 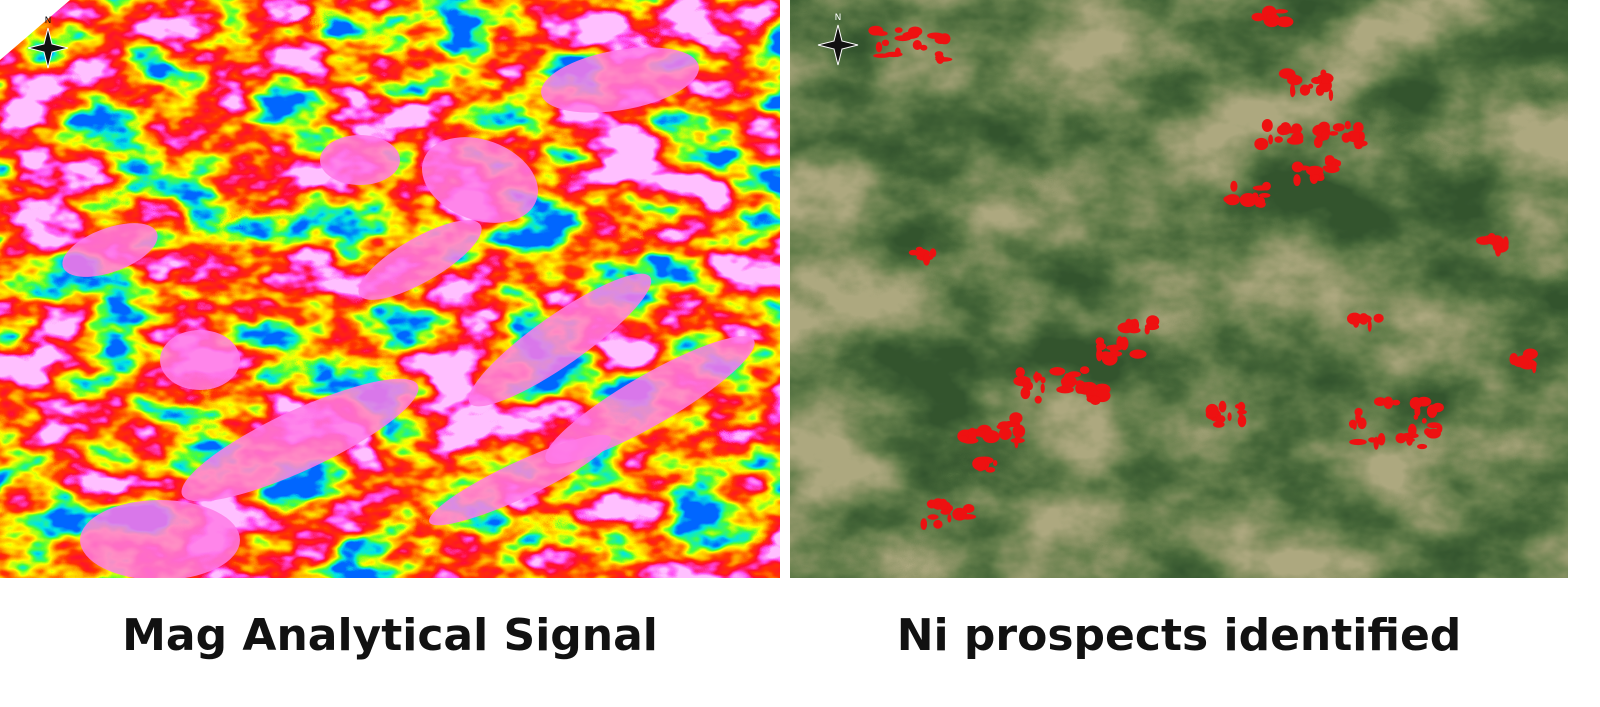 What do you see at coordinates (1179, 635) in the screenshot?
I see `caption: Ni prospects identified` at bounding box center [1179, 635].